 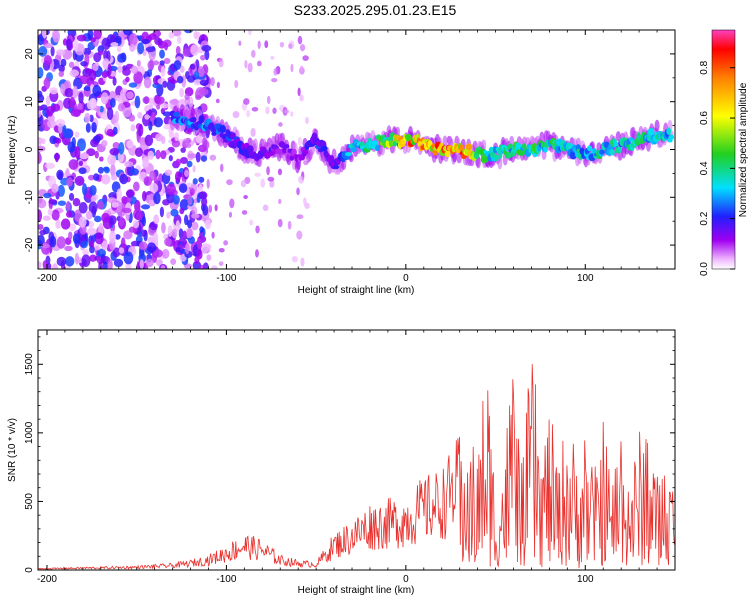 I want to click on bottom-x-tick-label: -100, so click(x=226, y=579).